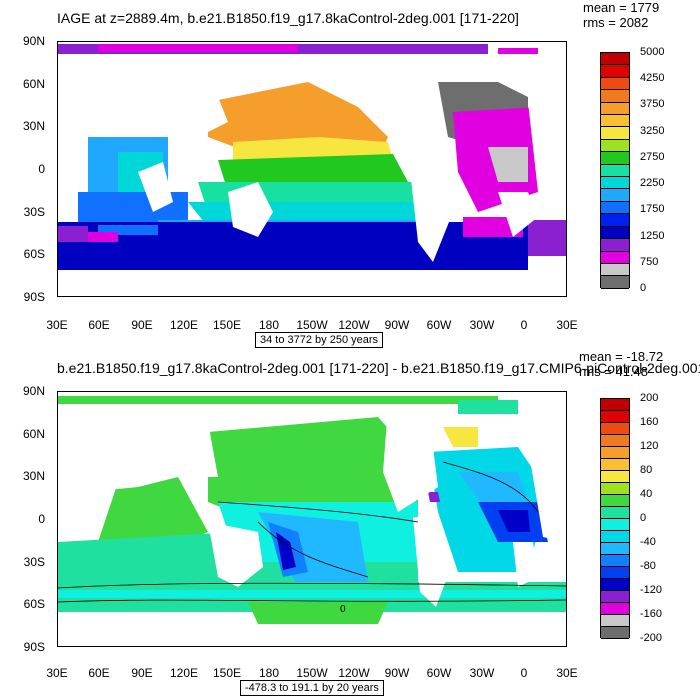 The image size is (700, 700). I want to click on panel-2-lat-label: 90N, so click(33, 391).